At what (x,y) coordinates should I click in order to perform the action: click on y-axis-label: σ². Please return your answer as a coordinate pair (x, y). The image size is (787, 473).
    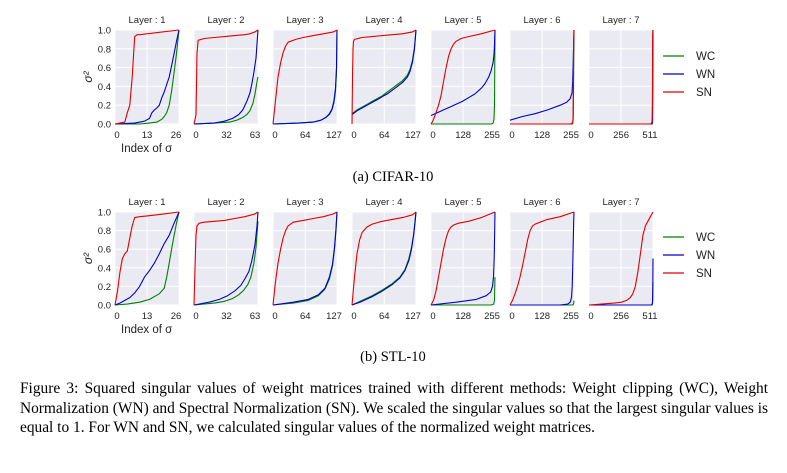
    Looking at the image, I should click on (88, 258).